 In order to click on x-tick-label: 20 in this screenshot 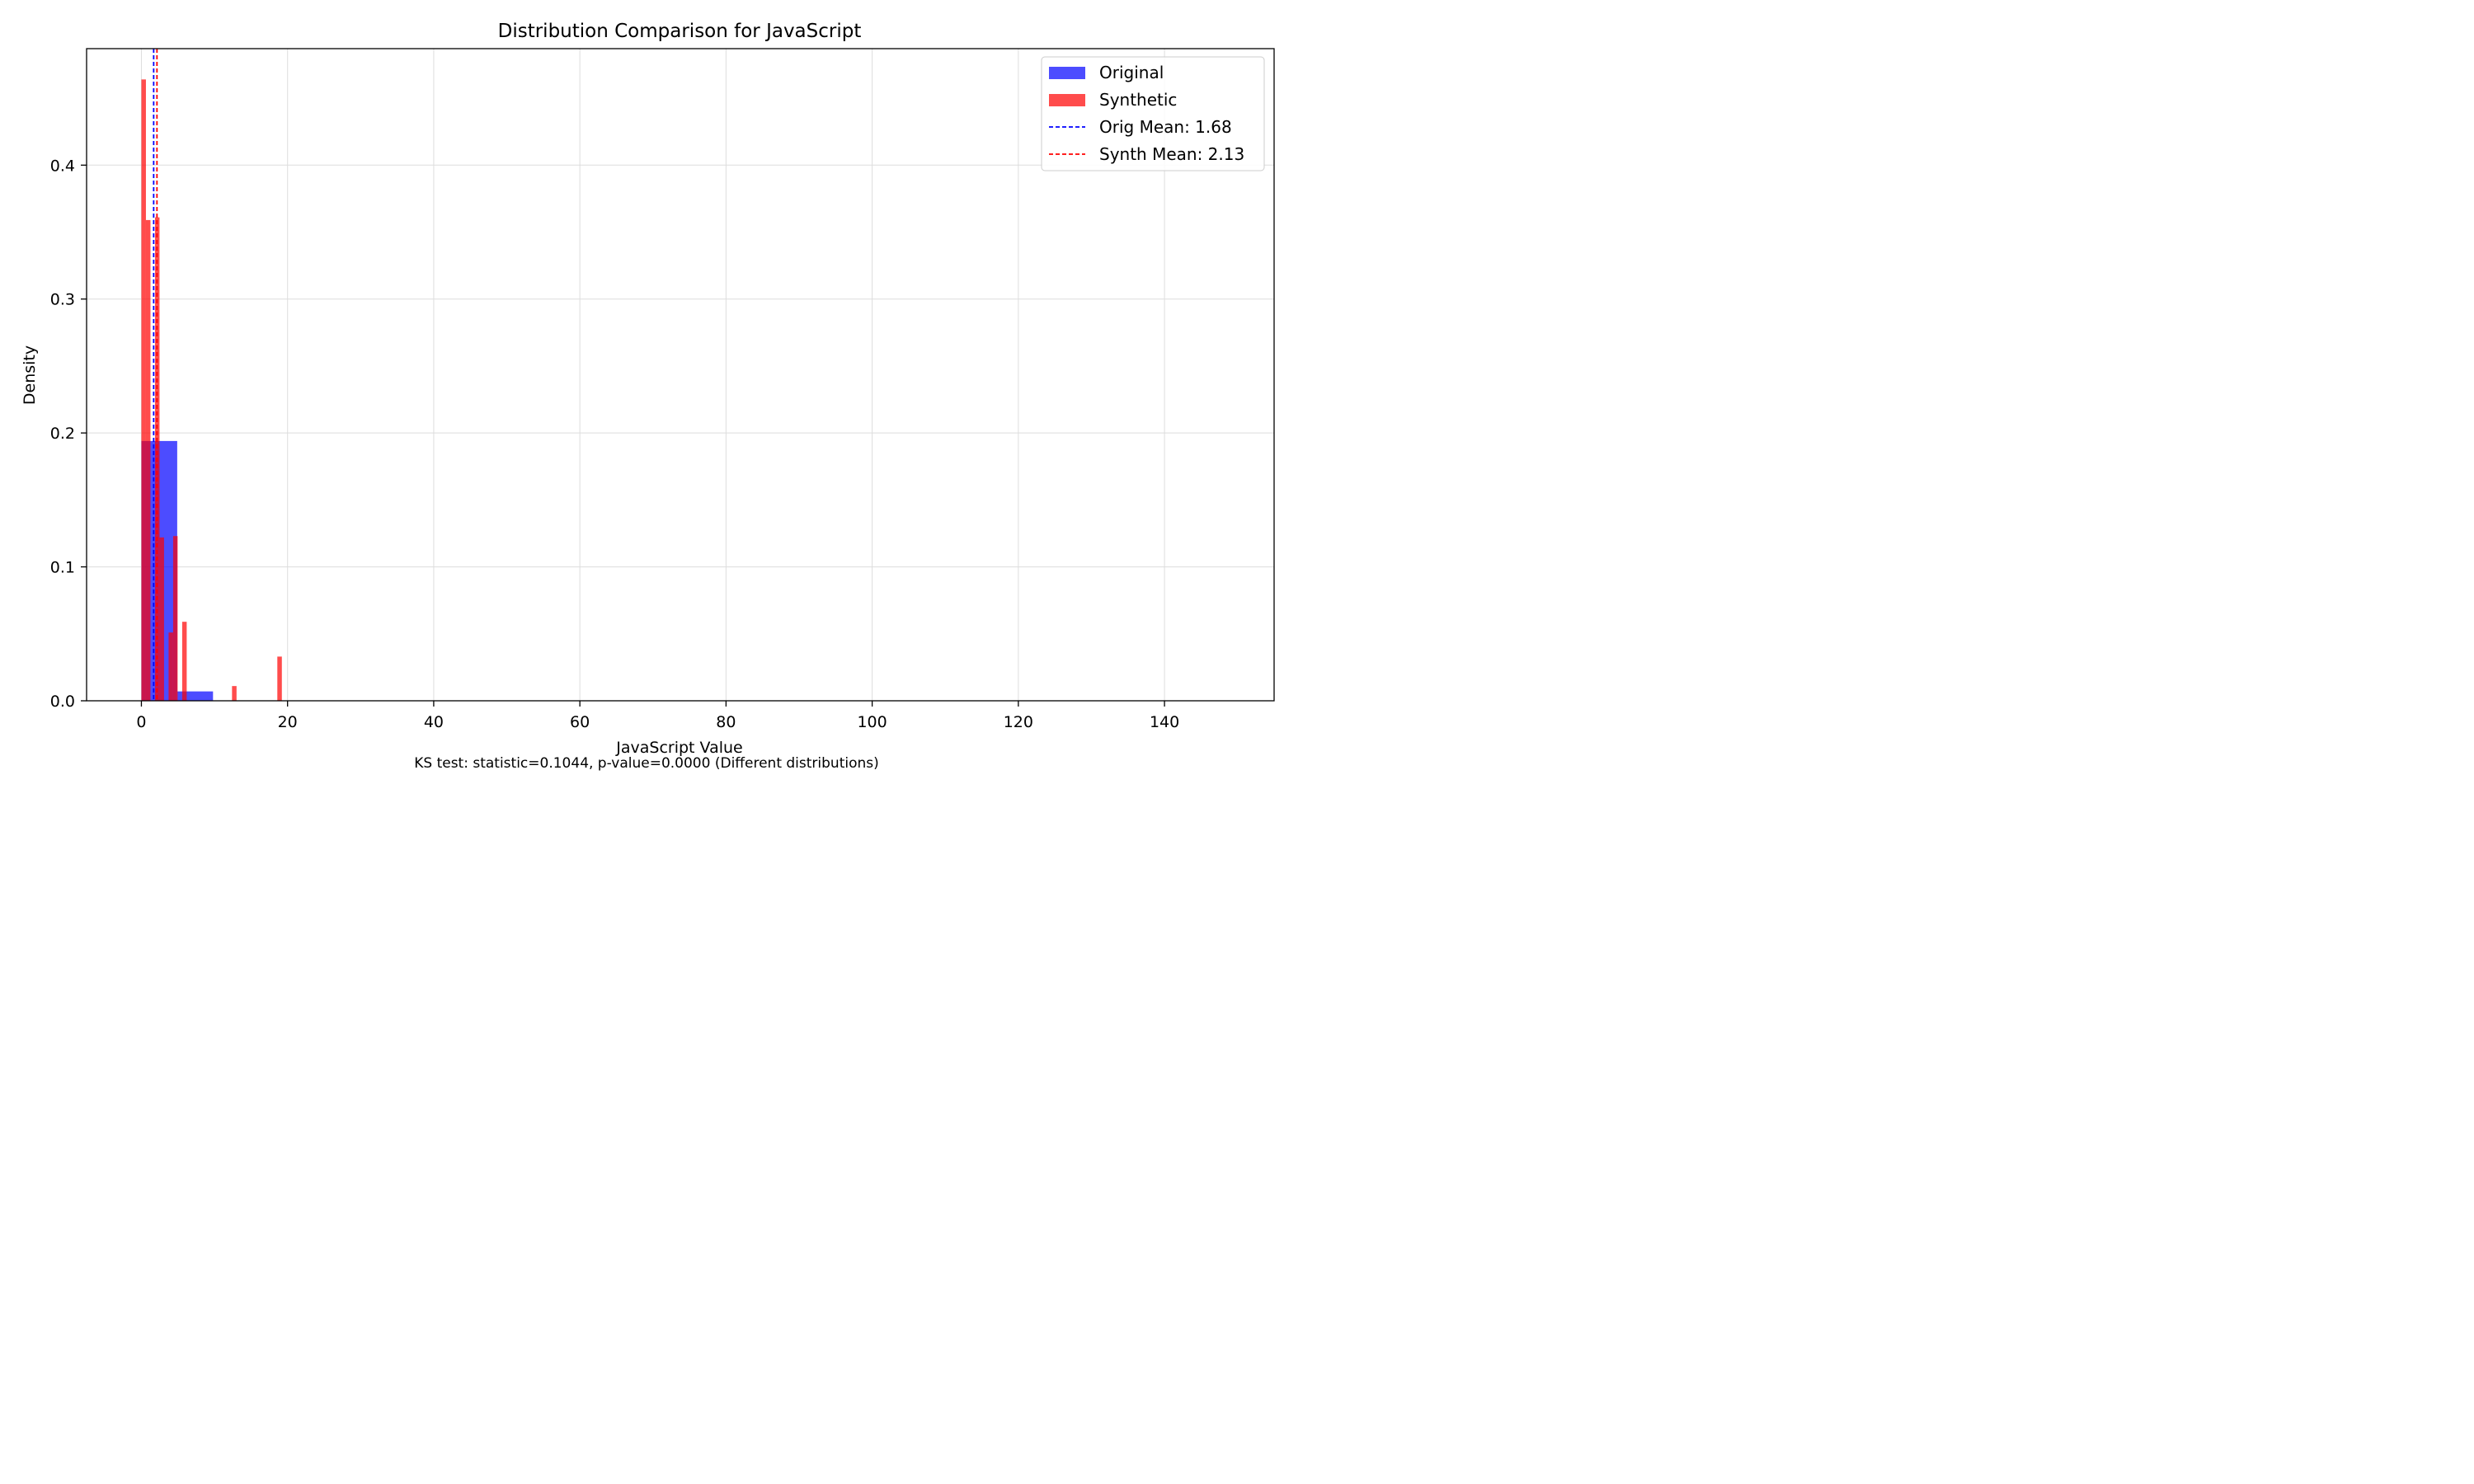, I will do `click(288, 722)`.